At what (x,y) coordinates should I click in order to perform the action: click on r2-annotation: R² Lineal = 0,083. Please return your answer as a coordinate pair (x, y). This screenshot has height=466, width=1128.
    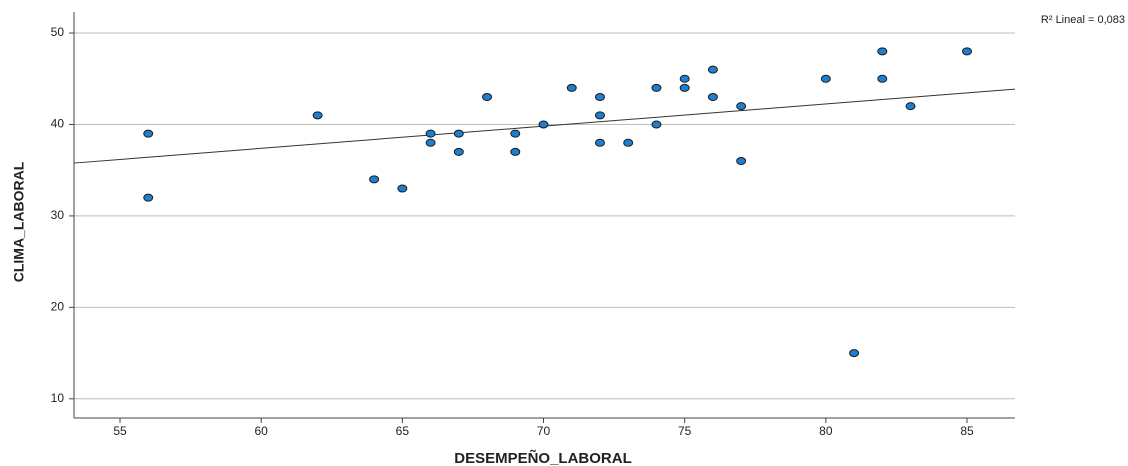
    Looking at the image, I should click on (1083, 20).